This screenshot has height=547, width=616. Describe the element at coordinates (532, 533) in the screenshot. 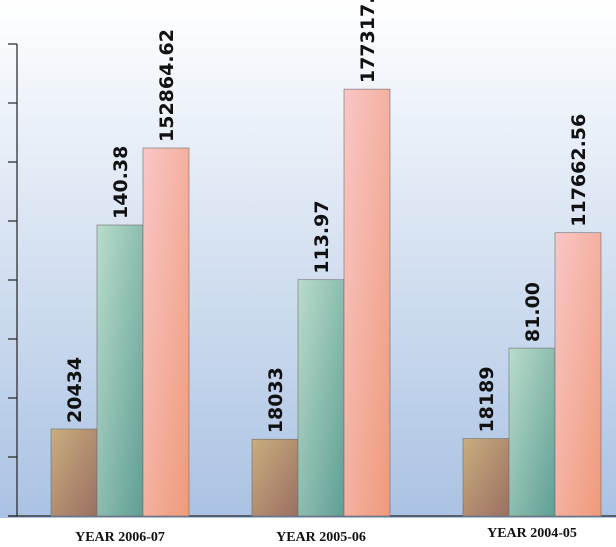

I see `category-label: YEAR 2004-05` at that location.